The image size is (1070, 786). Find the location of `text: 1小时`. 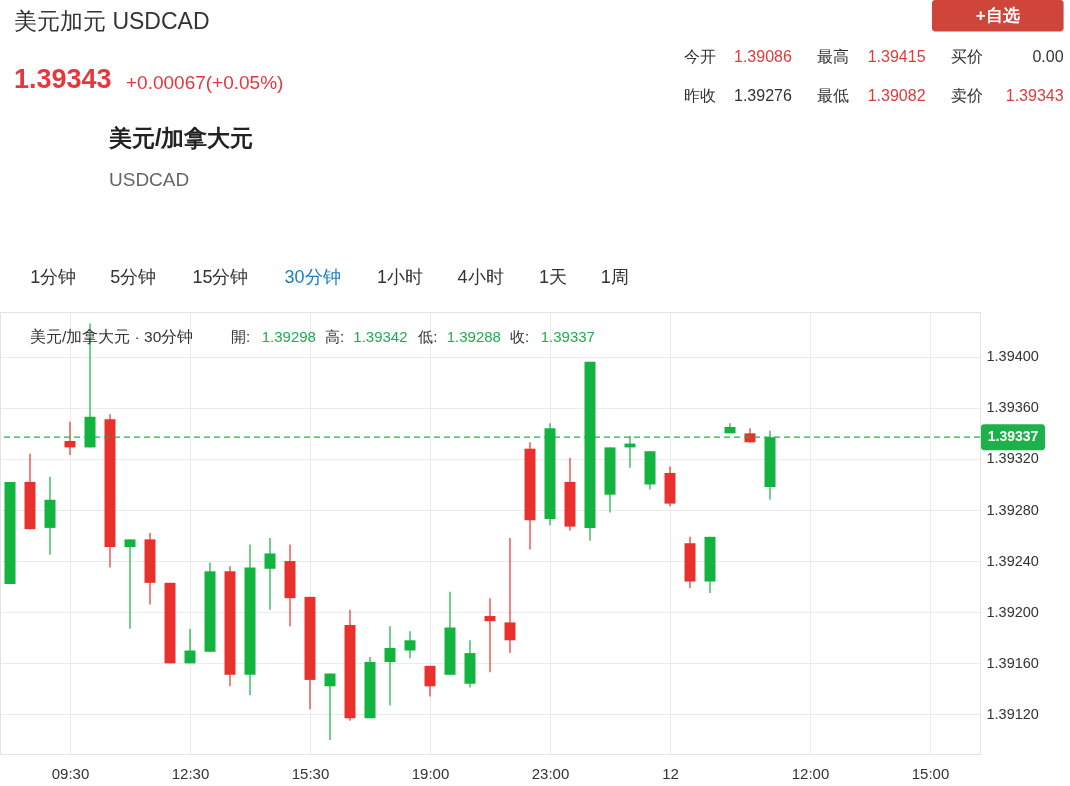

text: 1小时 is located at coordinates (400, 276).